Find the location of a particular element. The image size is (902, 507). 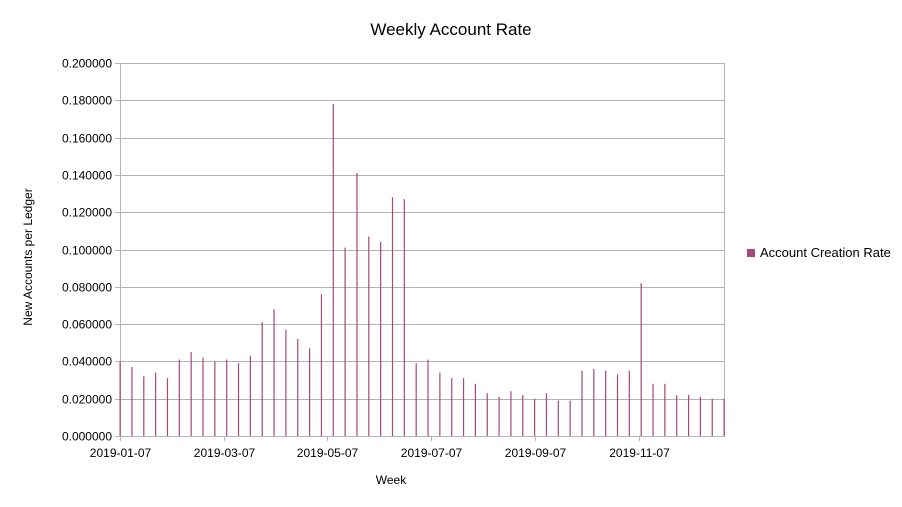

y-tick-label: 0.120000 is located at coordinates (87, 213).